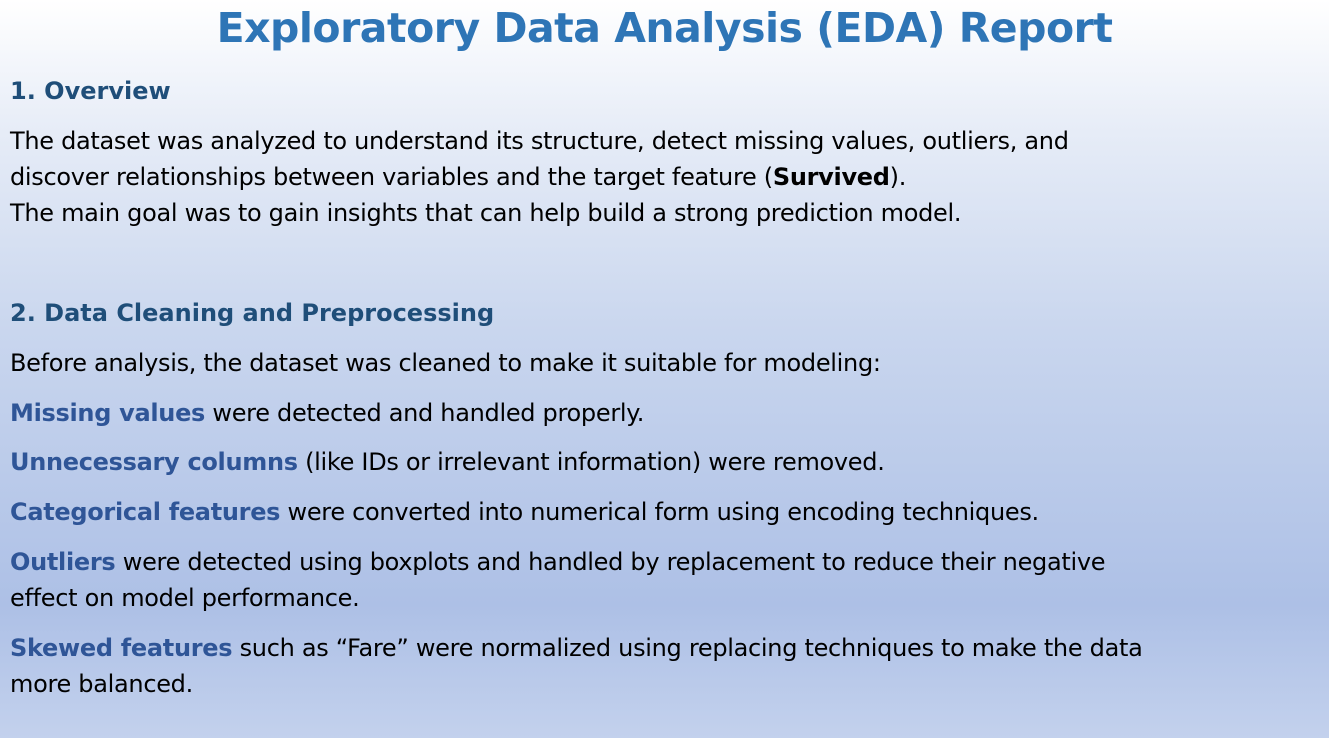 The height and width of the screenshot is (738, 1329). What do you see at coordinates (63, 562) in the screenshot?
I see `term-outliers: Outliers` at bounding box center [63, 562].